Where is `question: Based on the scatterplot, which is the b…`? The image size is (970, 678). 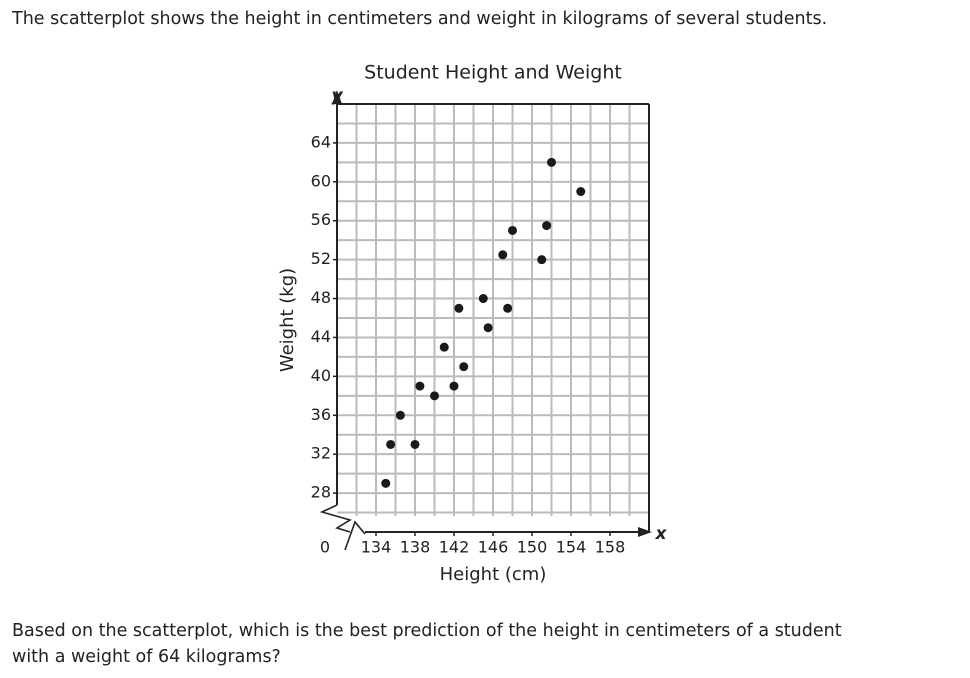
question: Based on the scatterplot, which is the b… is located at coordinates (427, 644).